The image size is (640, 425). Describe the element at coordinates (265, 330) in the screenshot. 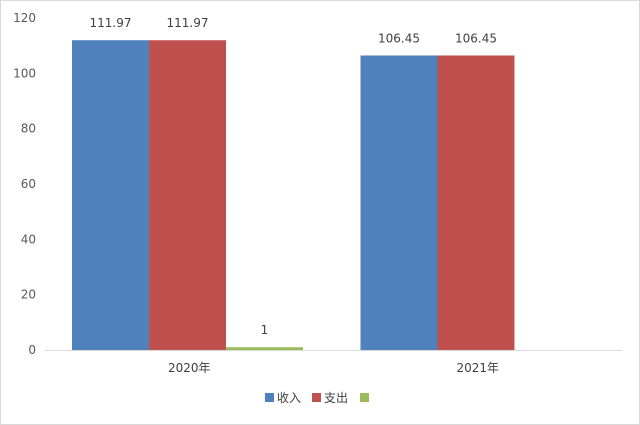

I see `data-label: 1` at that location.